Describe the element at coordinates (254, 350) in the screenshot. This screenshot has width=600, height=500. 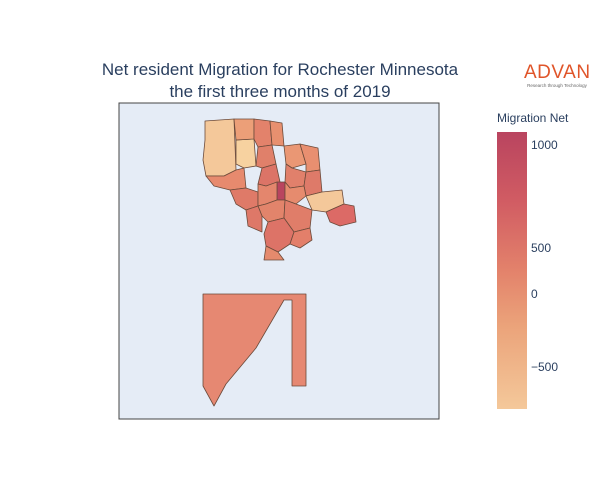
I see `region-southern` at that location.